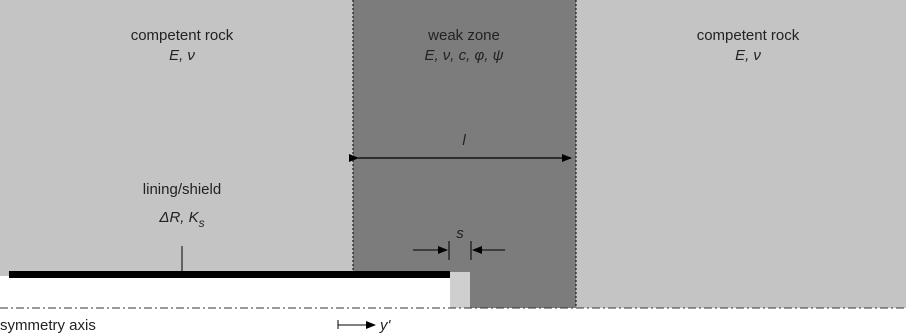 This screenshot has width=906, height=333. What do you see at coordinates (748, 35) in the screenshot?
I see `right-region-title: competent rock` at bounding box center [748, 35].